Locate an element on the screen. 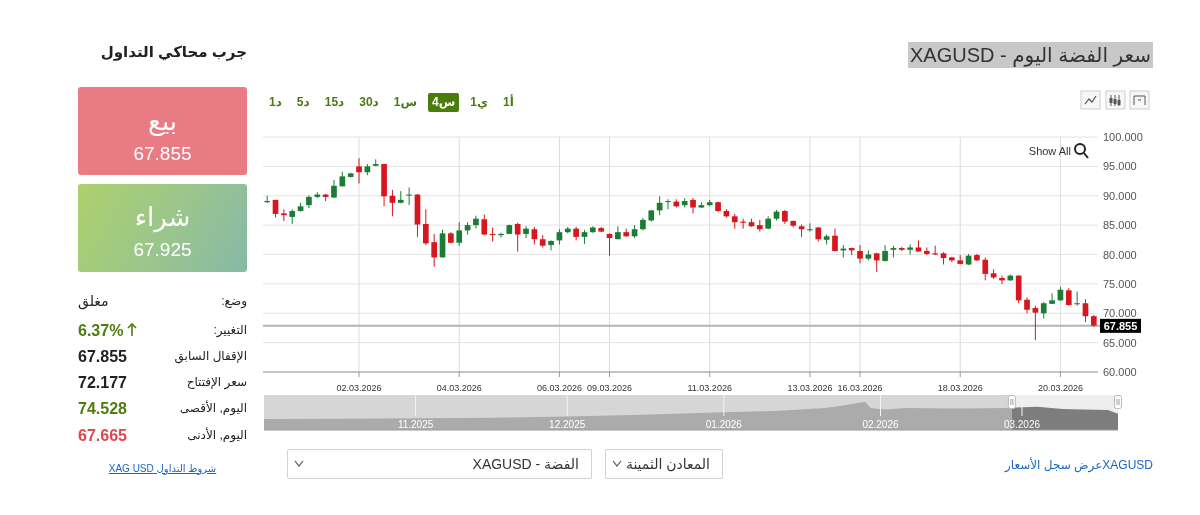 The image size is (1200, 515). y-tick-label: 60.000 is located at coordinates (1120, 372).